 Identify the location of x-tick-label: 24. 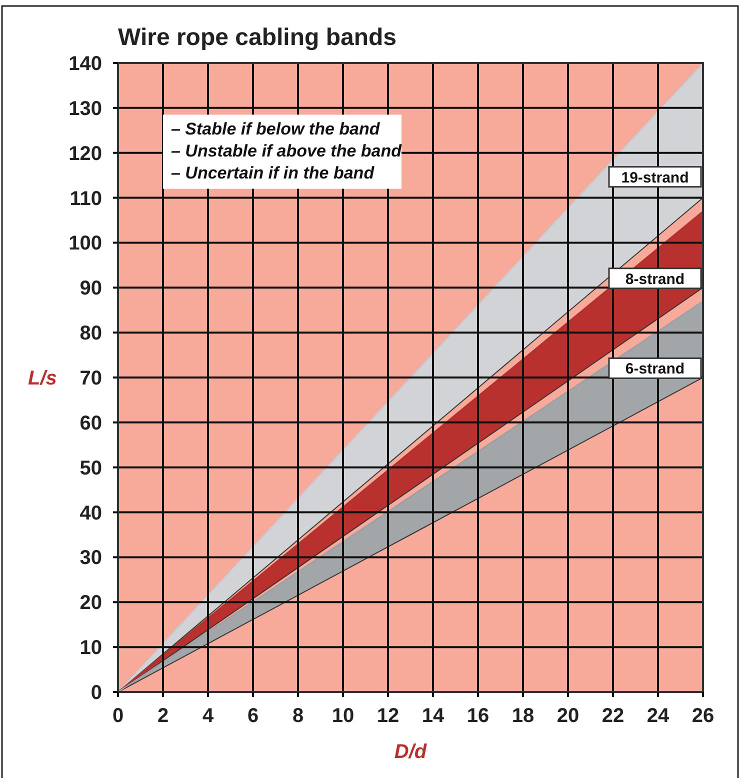
(658, 716).